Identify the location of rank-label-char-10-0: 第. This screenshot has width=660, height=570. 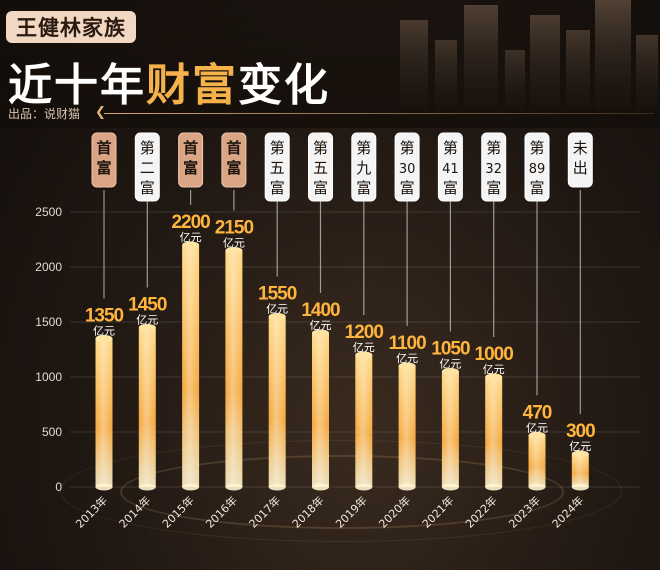
(536, 148).